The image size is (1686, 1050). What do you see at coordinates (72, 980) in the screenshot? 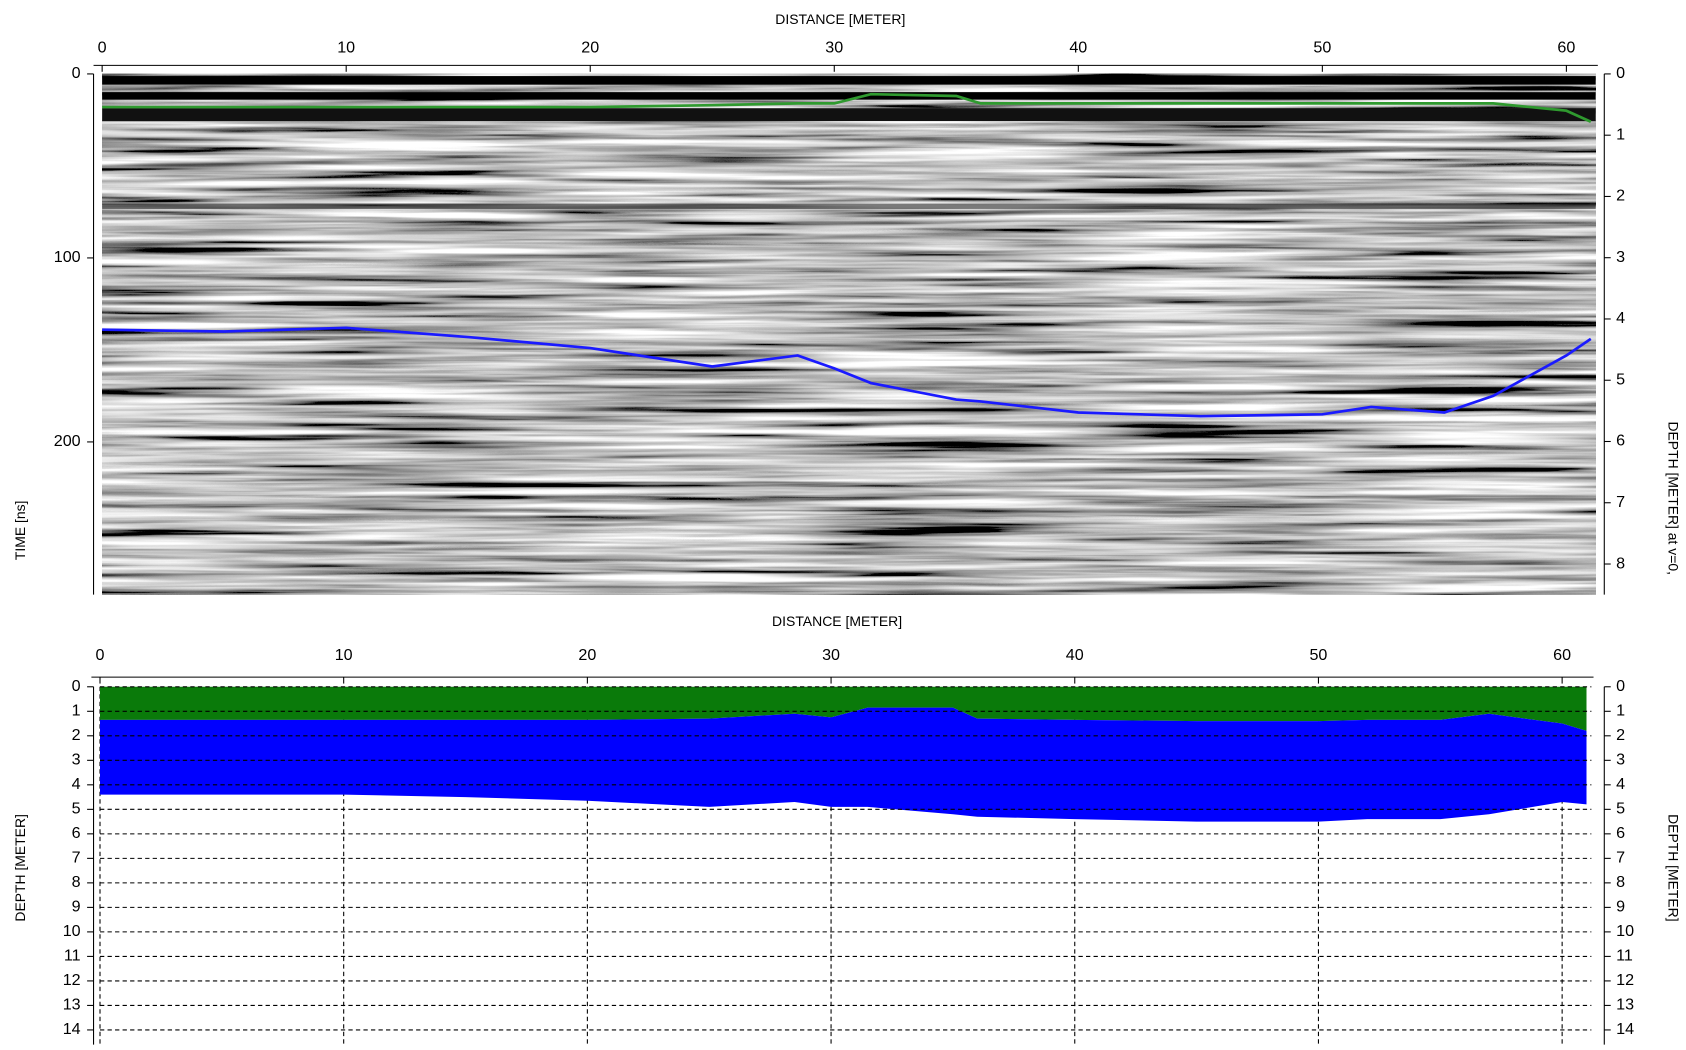
I see `y-tick-label: 12` at bounding box center [72, 980].